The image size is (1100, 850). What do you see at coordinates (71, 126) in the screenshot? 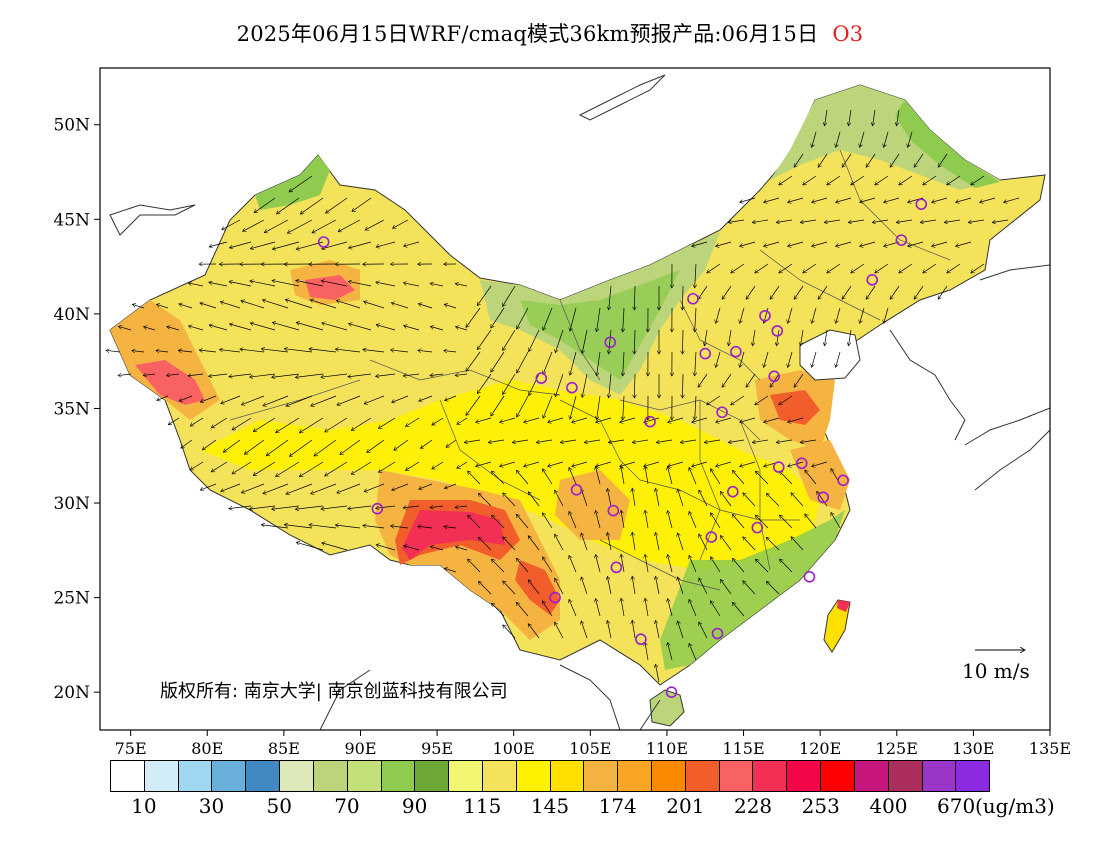
I see `lat-label: 50N` at bounding box center [71, 126].